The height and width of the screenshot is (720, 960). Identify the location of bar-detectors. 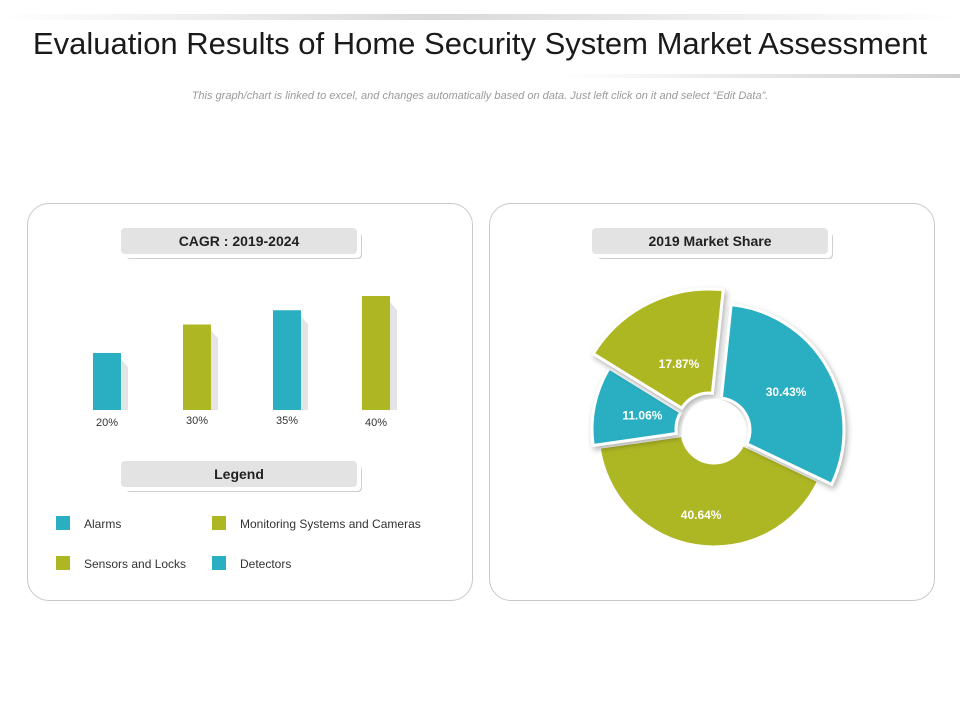
(287, 360).